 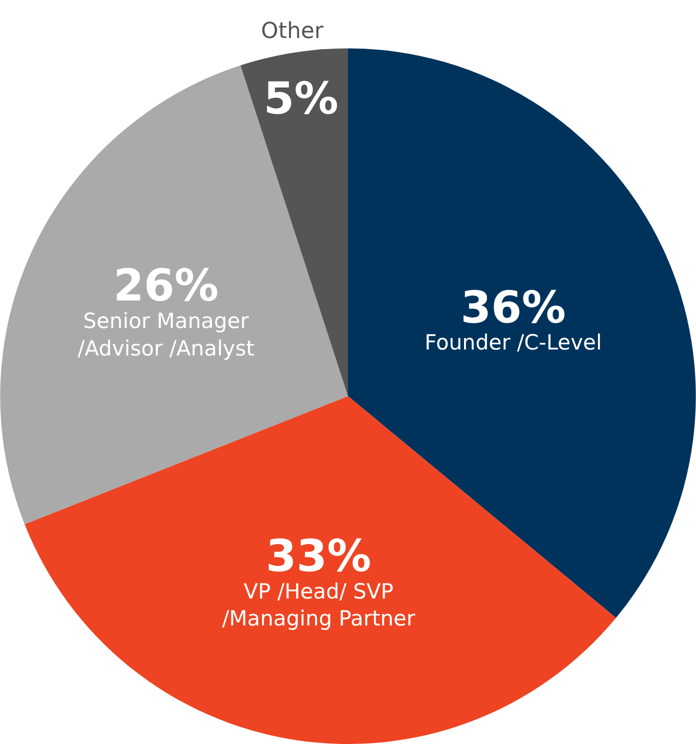 I want to click on slice-label: Senior Manager /Advisor /Analyst, so click(x=166, y=334).